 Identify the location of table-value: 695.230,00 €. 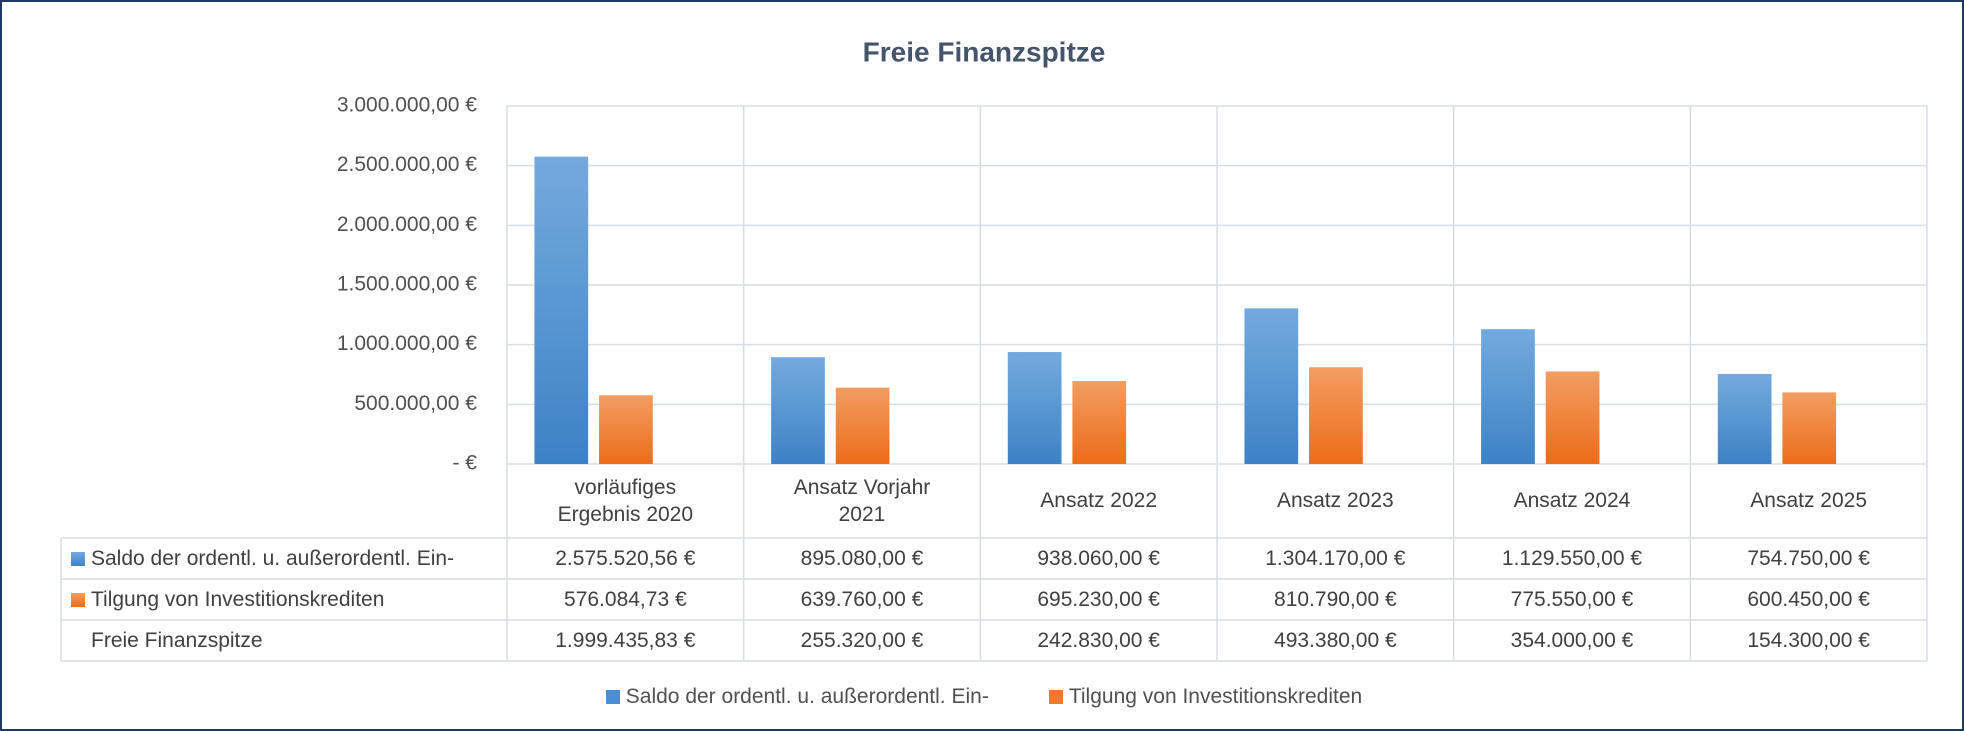
(1098, 599).